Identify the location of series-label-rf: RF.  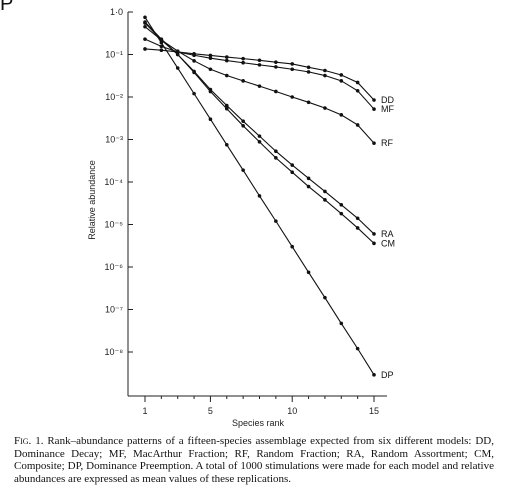
(387, 143).